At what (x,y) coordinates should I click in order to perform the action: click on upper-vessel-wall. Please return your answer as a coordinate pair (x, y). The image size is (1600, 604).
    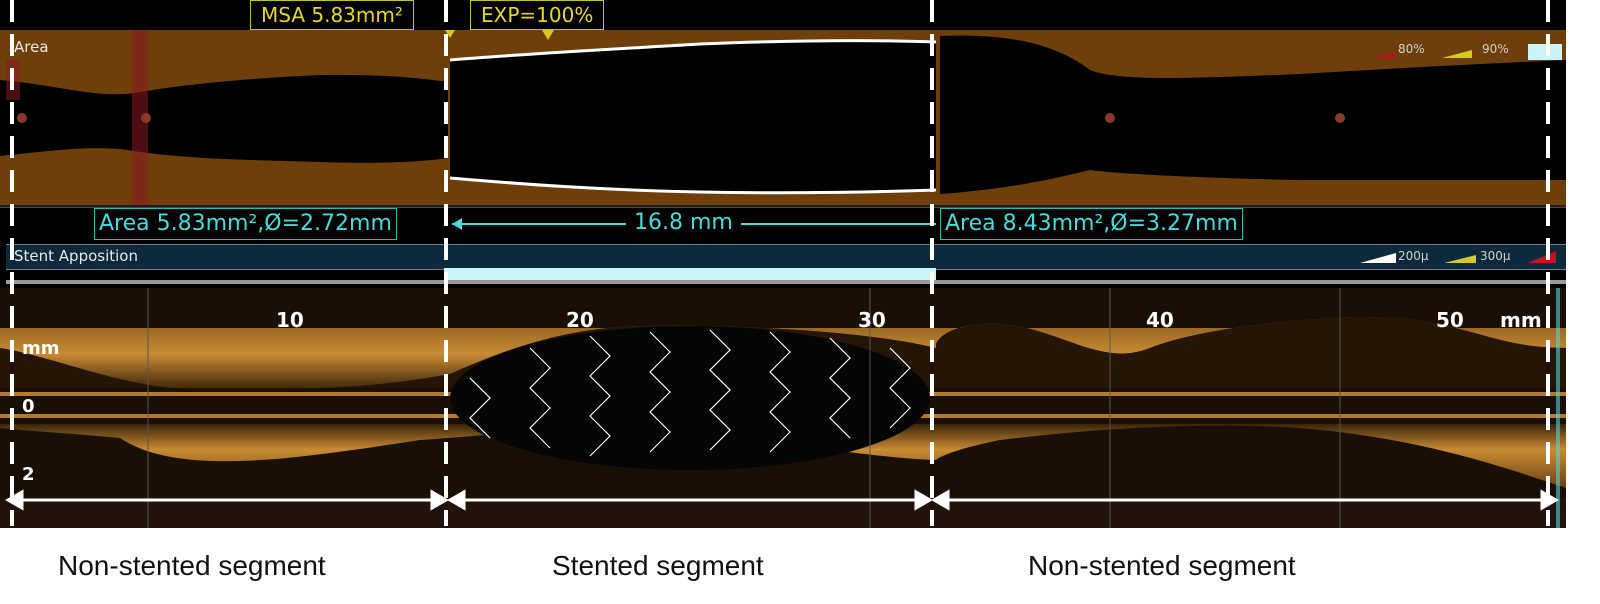
    Looking at the image, I should click on (783, 354).